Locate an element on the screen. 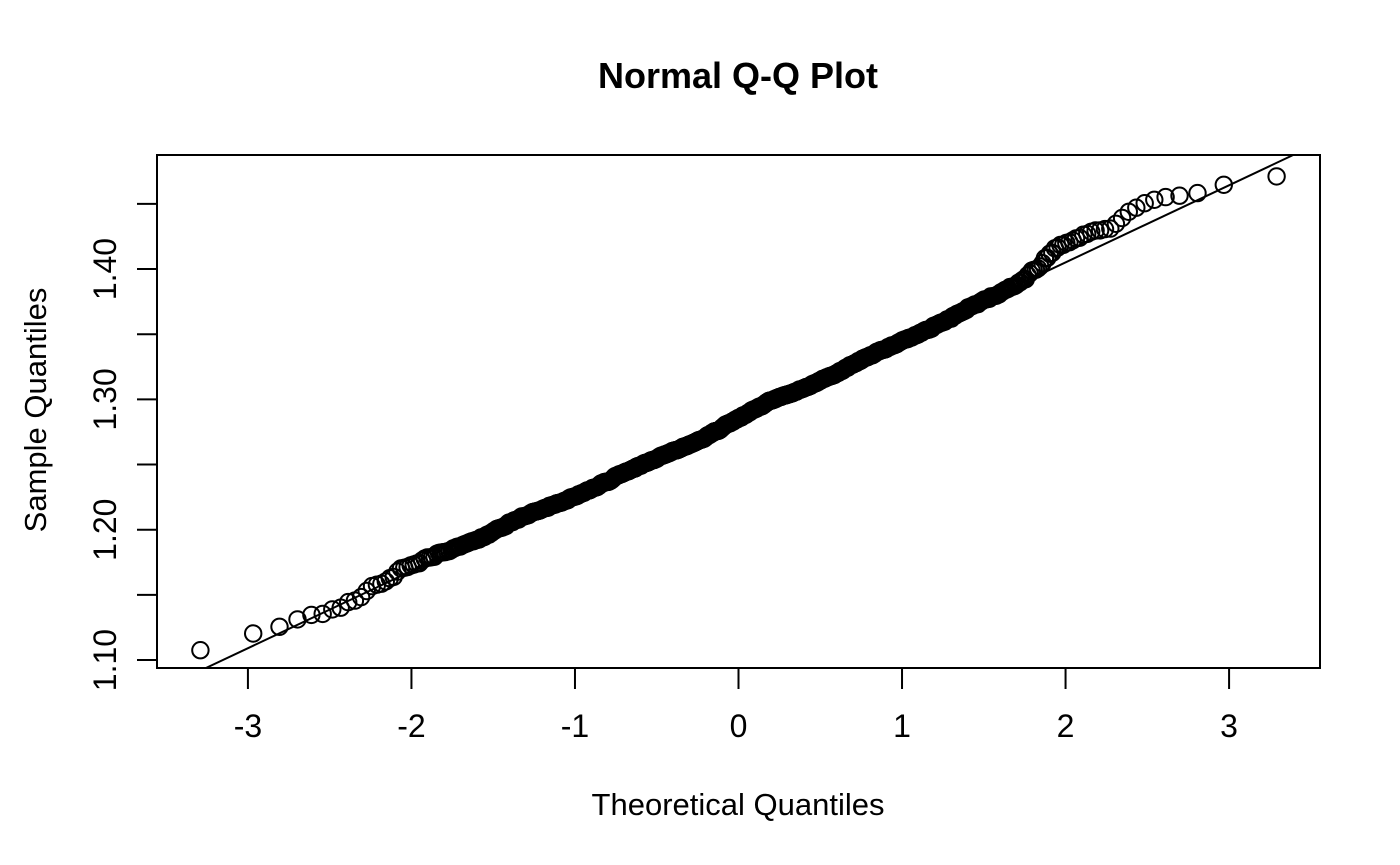 The height and width of the screenshot is (865, 1400). y-axis: 1.10 1.20 1.30 1.40 is located at coordinates (121, 446).